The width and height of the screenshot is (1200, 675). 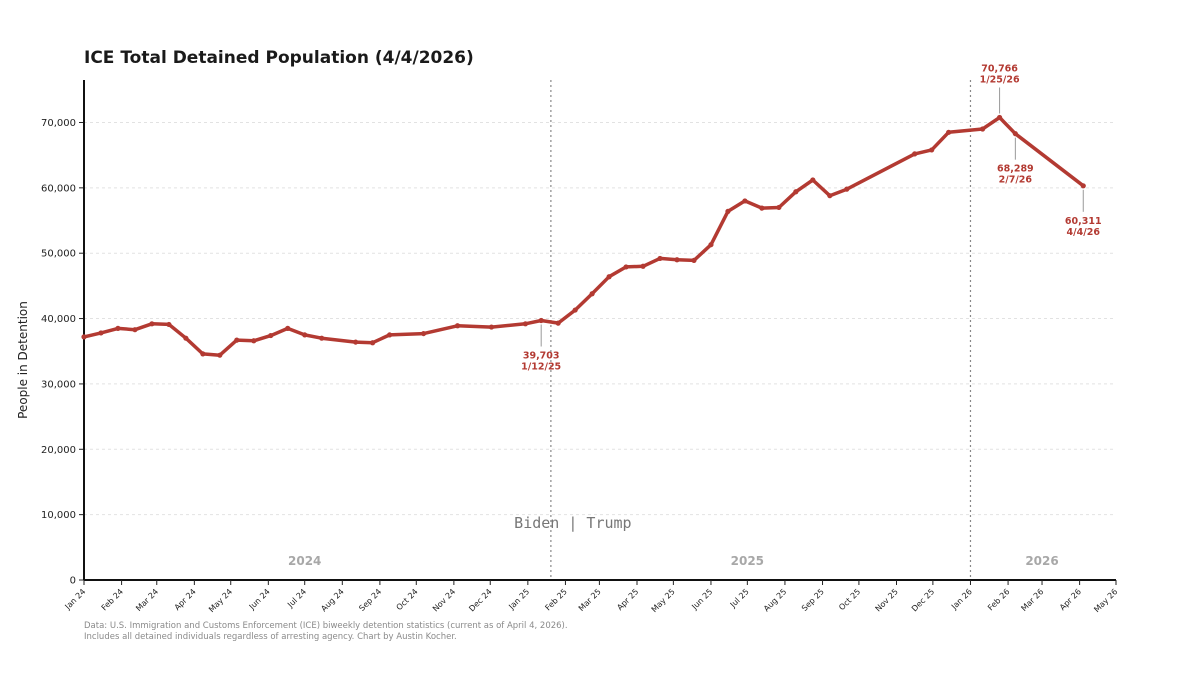 What do you see at coordinates (701, 599) in the screenshot?
I see `x-tick-label: Jun 25` at bounding box center [701, 599].